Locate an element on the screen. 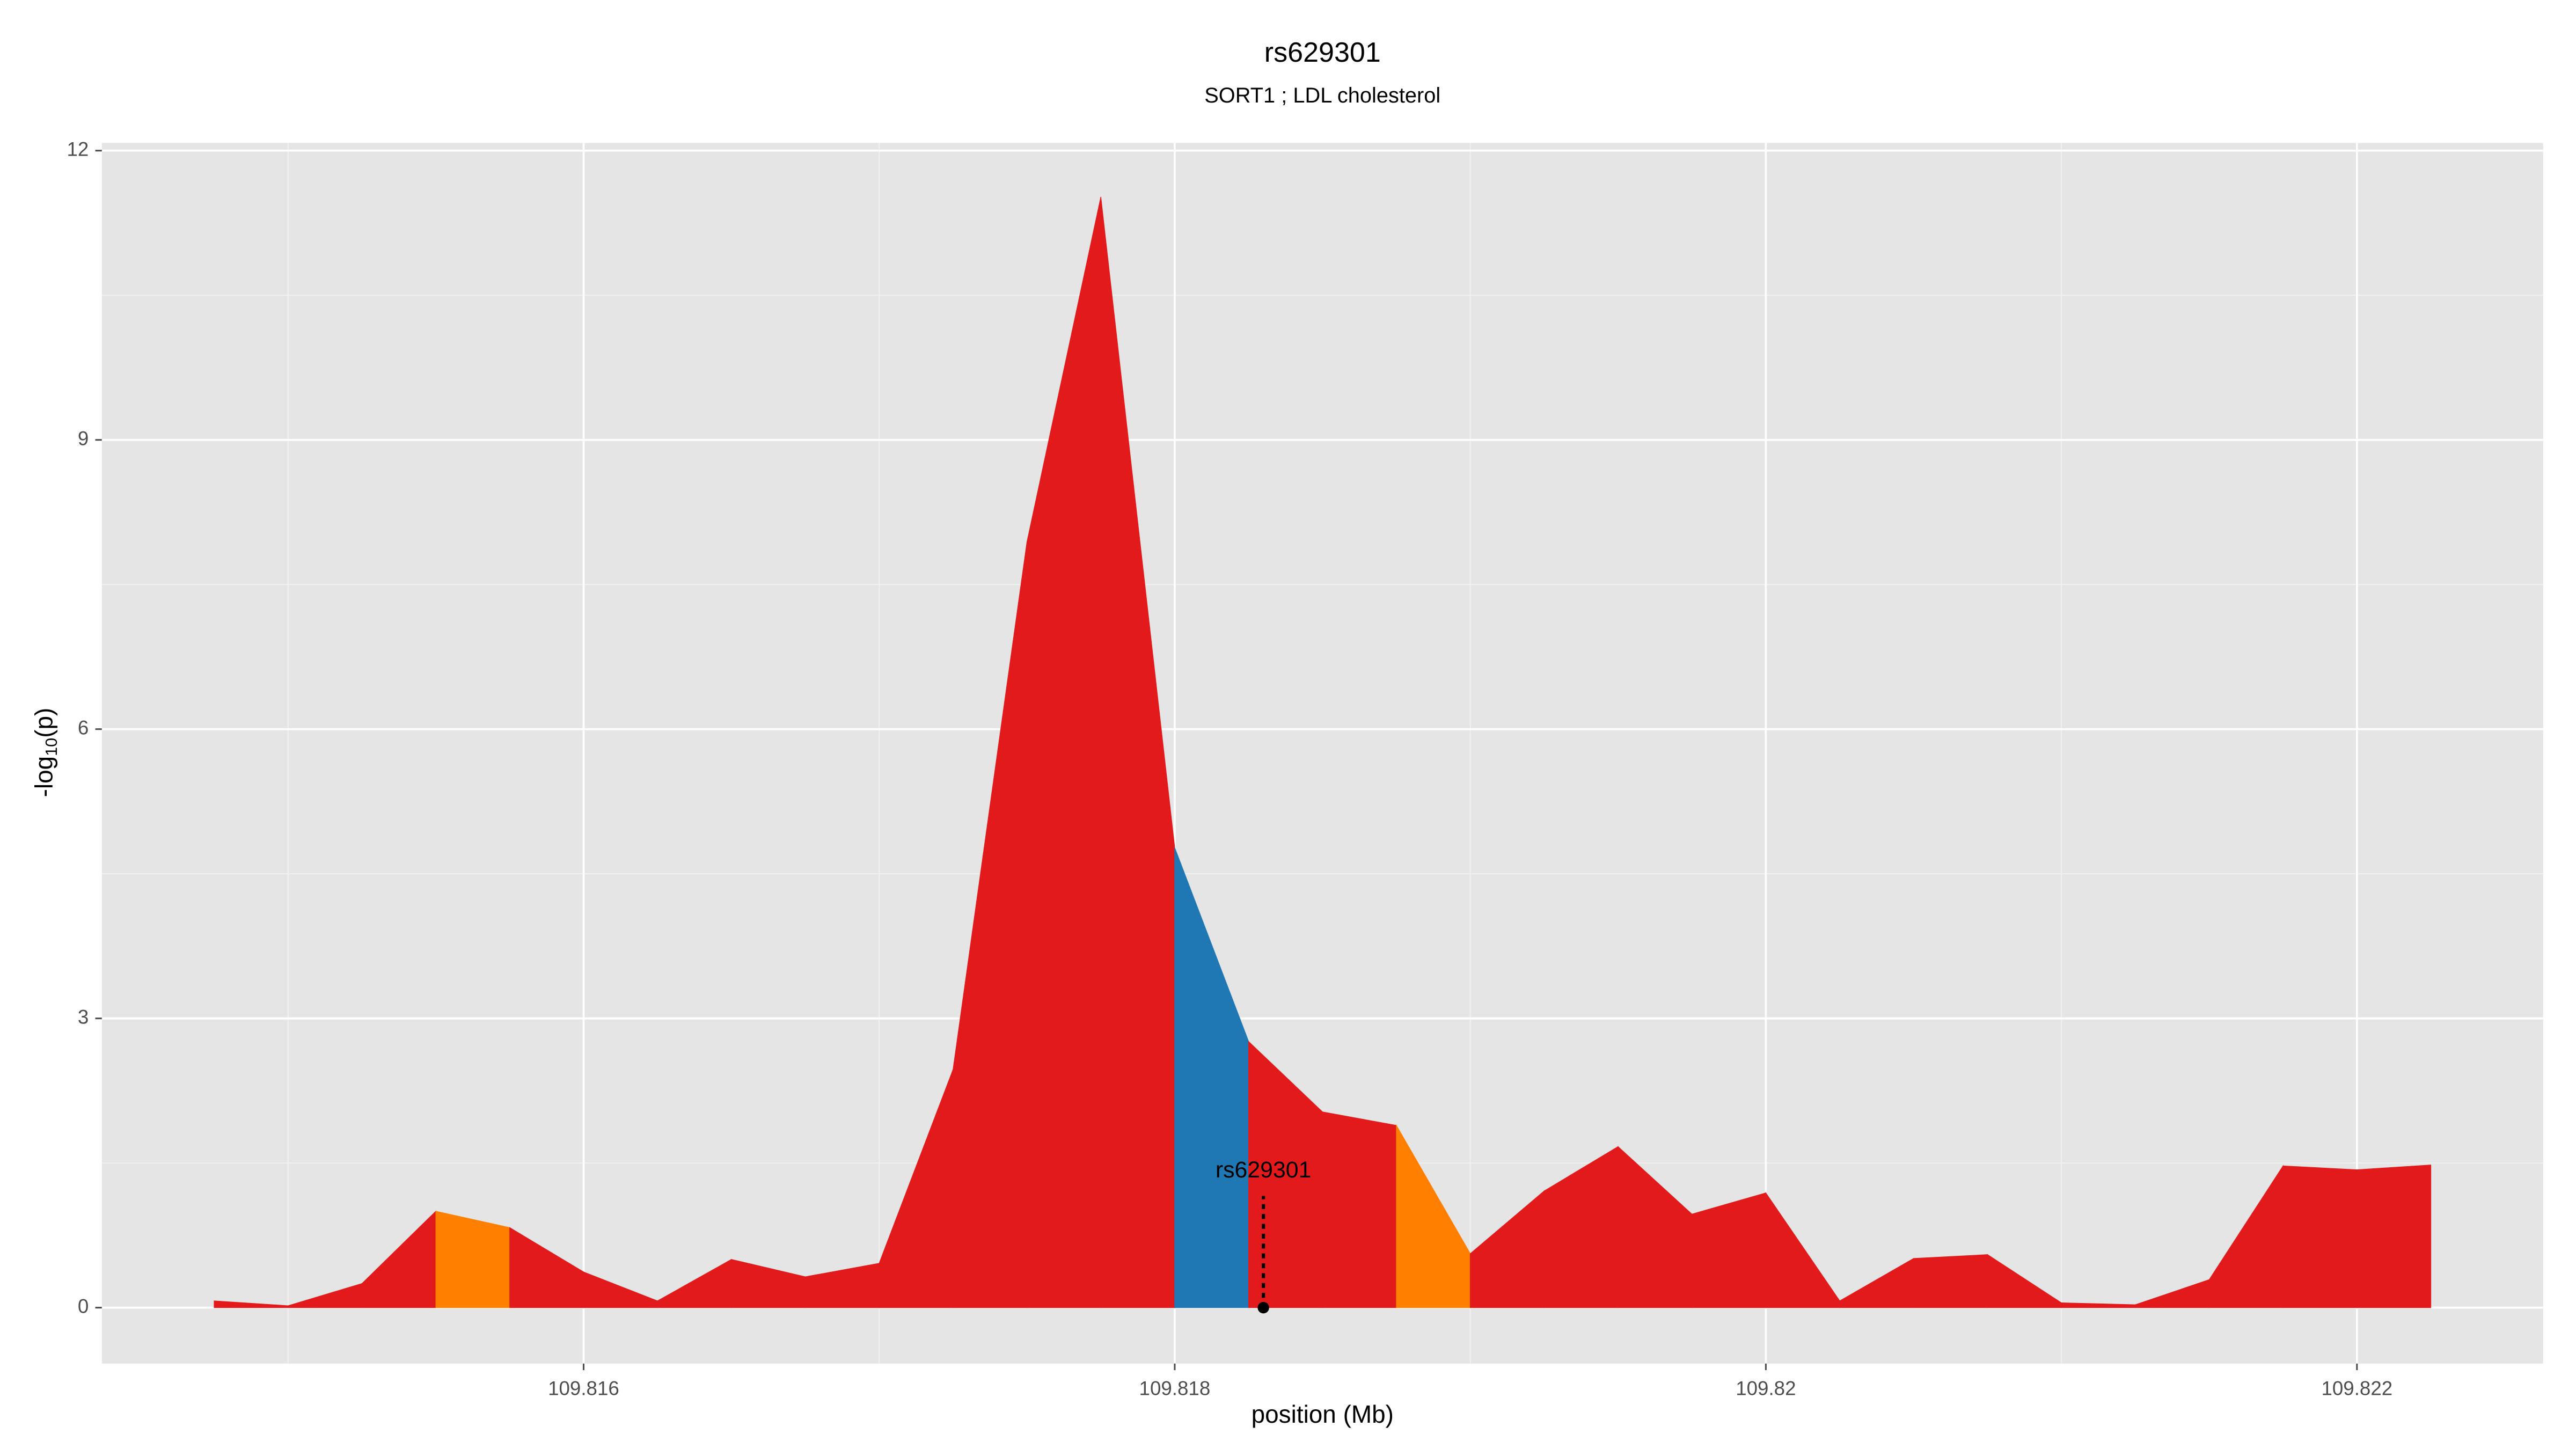 The height and width of the screenshot is (1449, 2576). annotation-point is located at coordinates (1263, 1307).